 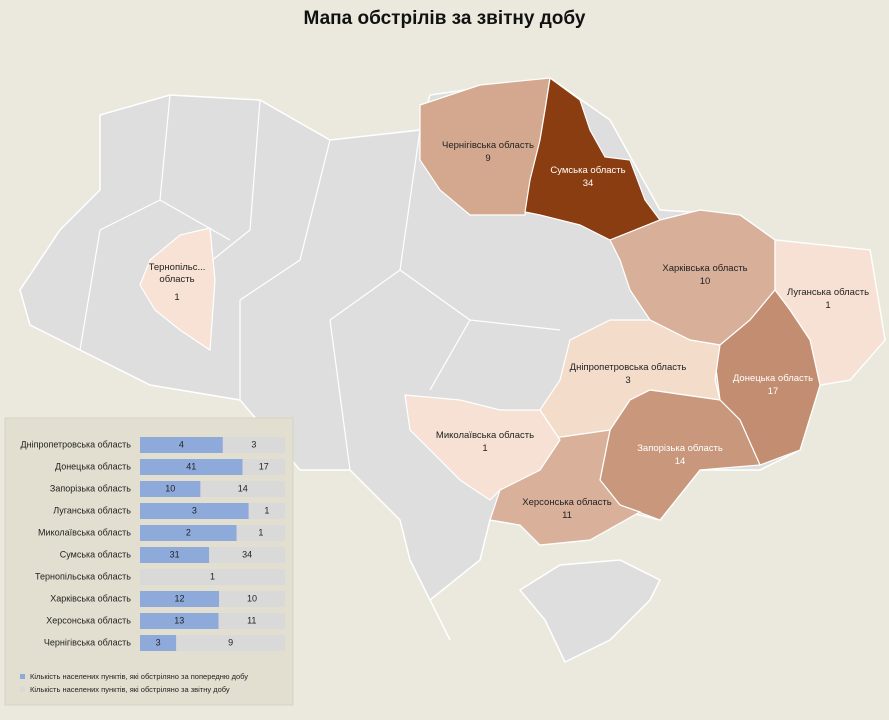 What do you see at coordinates (628, 380) in the screenshot?
I see `region-value: 3` at bounding box center [628, 380].